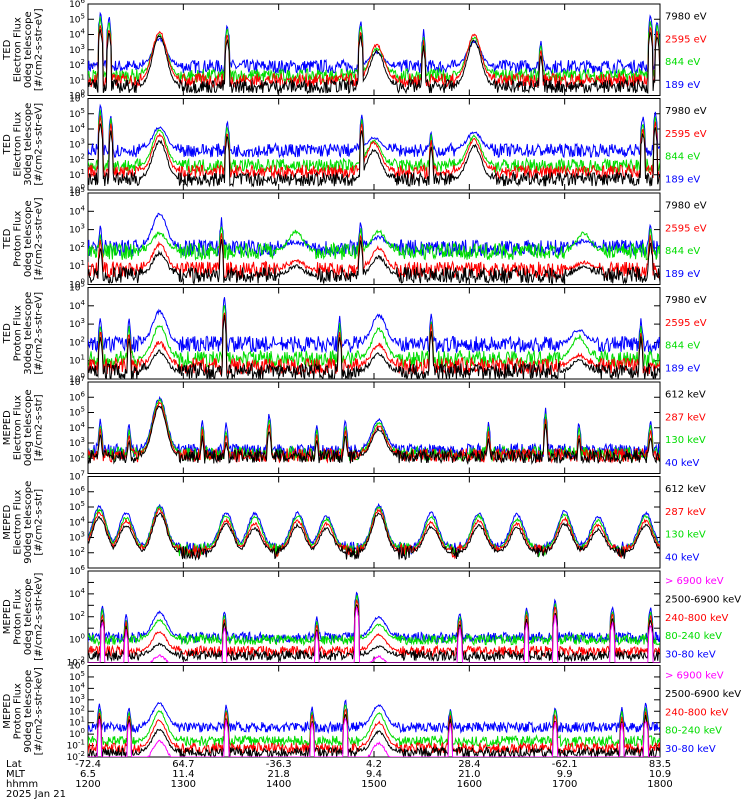  Describe the element at coordinates (81, 743) in the screenshot. I see `y-tick-exponent: -1` at that location.